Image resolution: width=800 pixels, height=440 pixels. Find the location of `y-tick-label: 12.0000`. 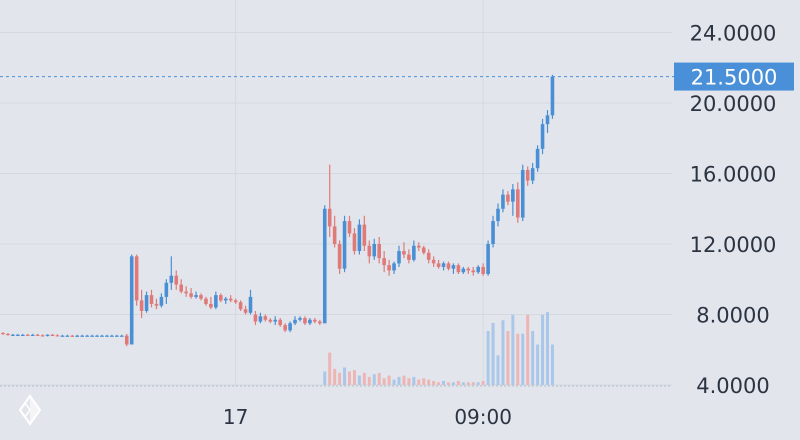

y-tick-label: 12.0000 is located at coordinates (733, 245).